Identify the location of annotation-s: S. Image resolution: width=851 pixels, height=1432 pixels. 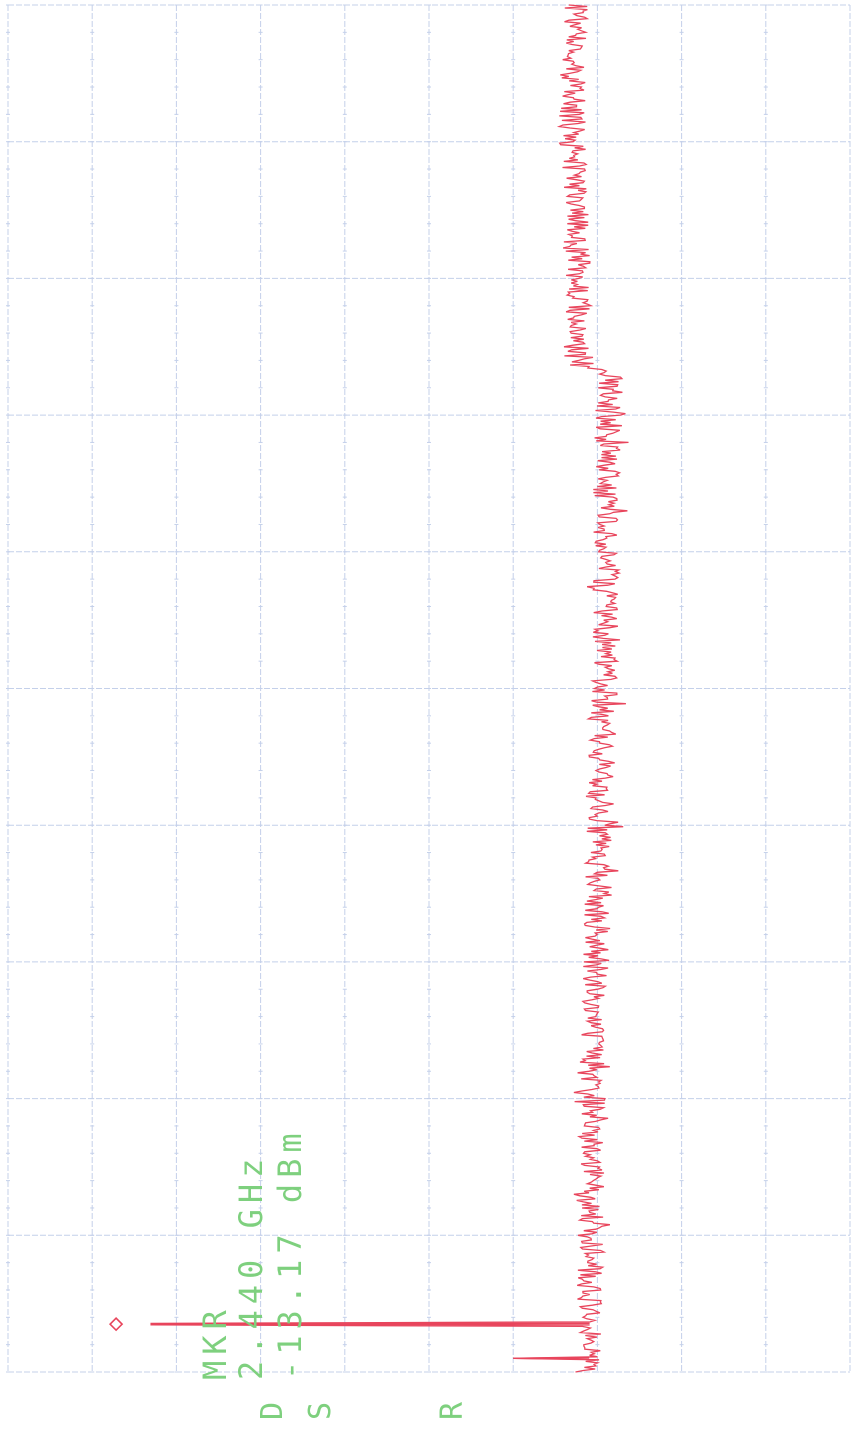
(320, 1411).